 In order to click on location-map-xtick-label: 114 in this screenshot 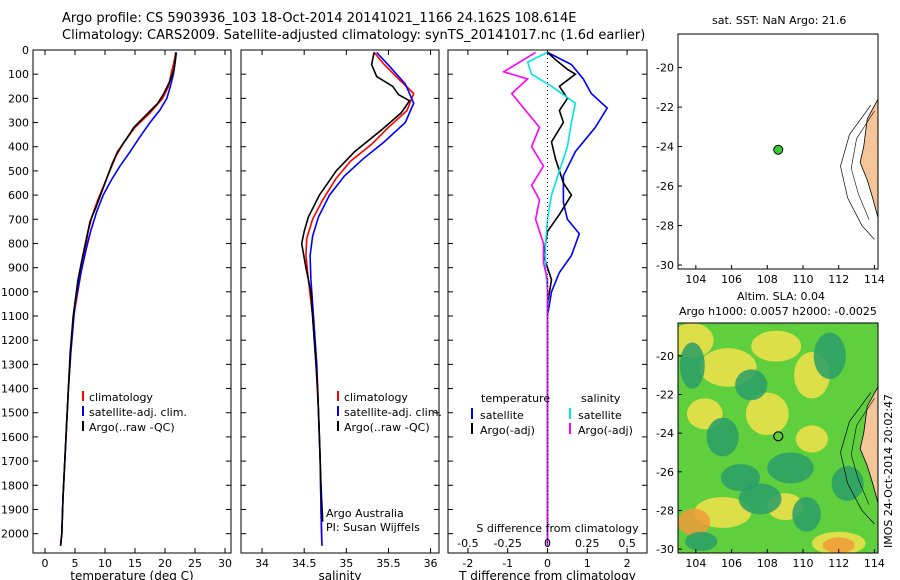, I will do `click(874, 279)`.